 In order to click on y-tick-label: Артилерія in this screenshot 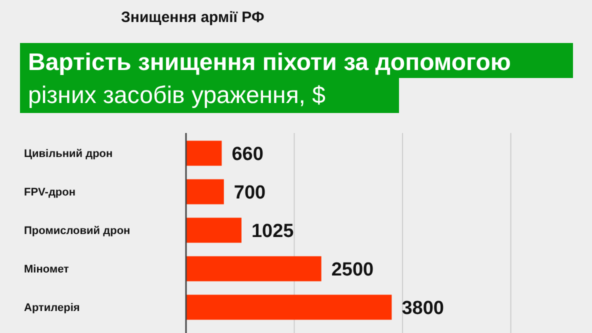, I will do `click(52, 308)`.